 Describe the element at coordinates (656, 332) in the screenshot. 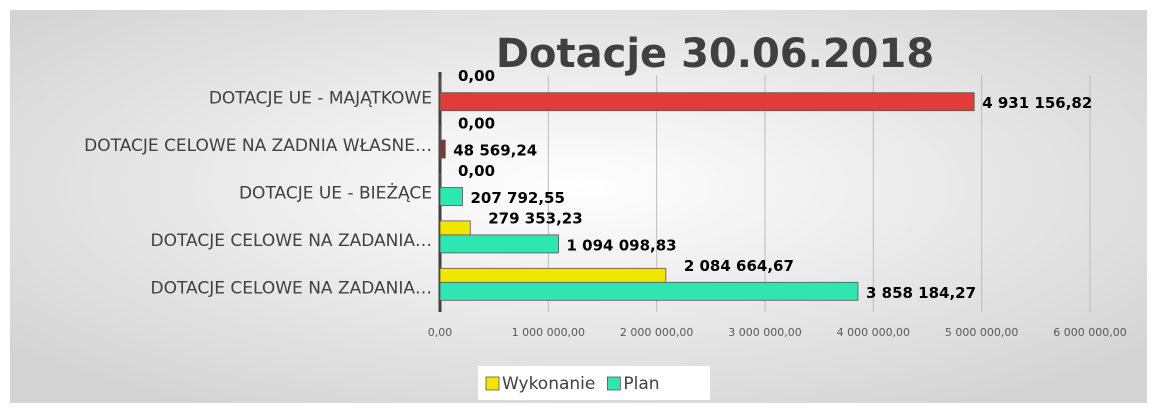

I see `x-tick-label: 2 000 000,00` at that location.